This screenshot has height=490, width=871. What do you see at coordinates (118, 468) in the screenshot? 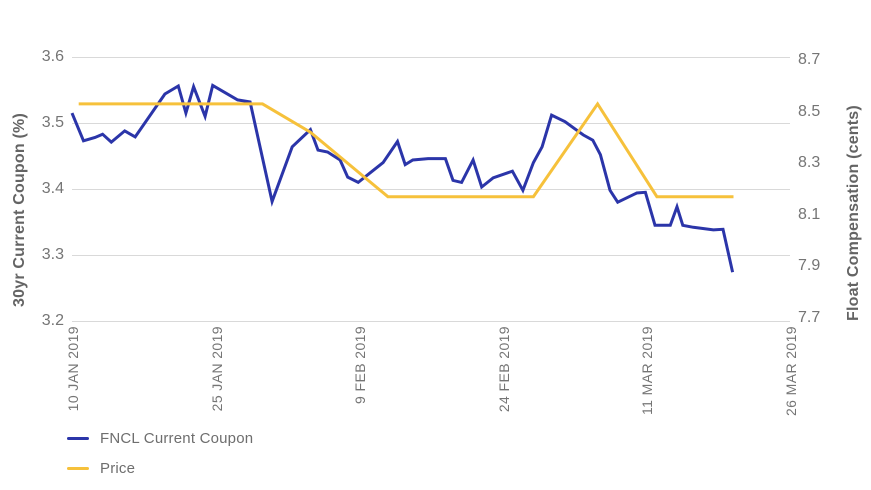
I see `legend-label: Price` at bounding box center [118, 468].